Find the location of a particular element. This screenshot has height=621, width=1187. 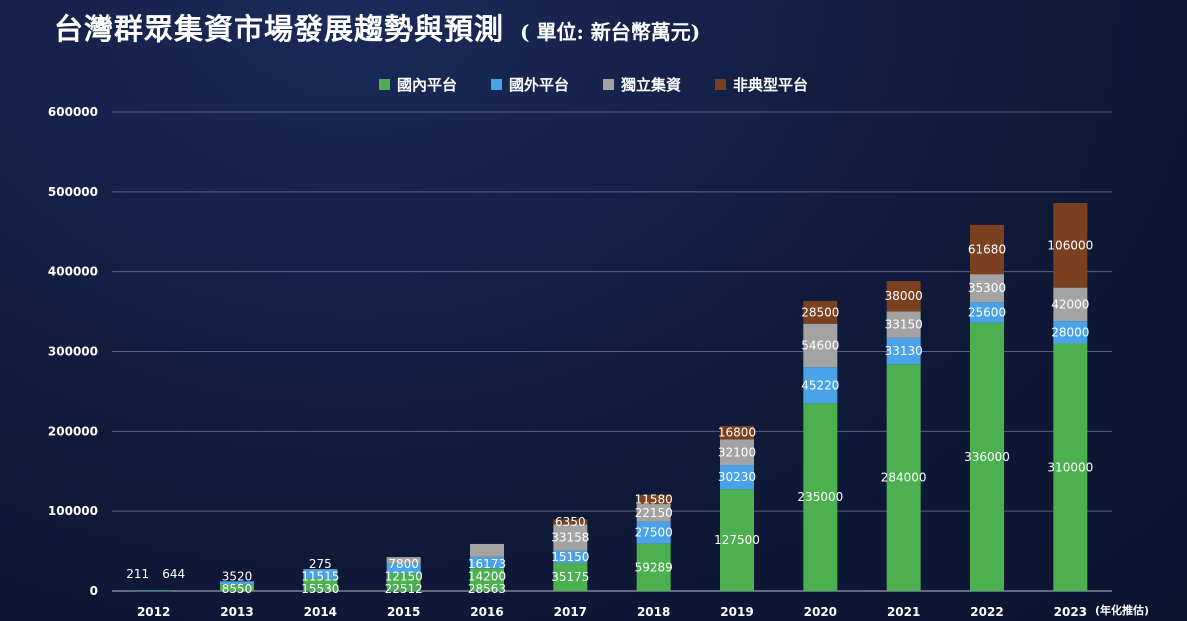

data-label-2020-3: 28500 is located at coordinates (820, 312).